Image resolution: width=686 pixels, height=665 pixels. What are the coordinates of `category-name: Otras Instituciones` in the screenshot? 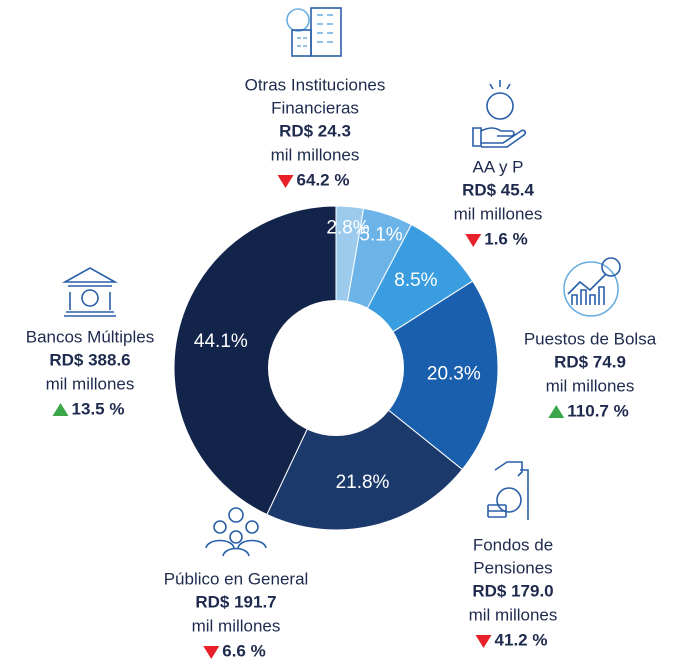 It's located at (315, 84).